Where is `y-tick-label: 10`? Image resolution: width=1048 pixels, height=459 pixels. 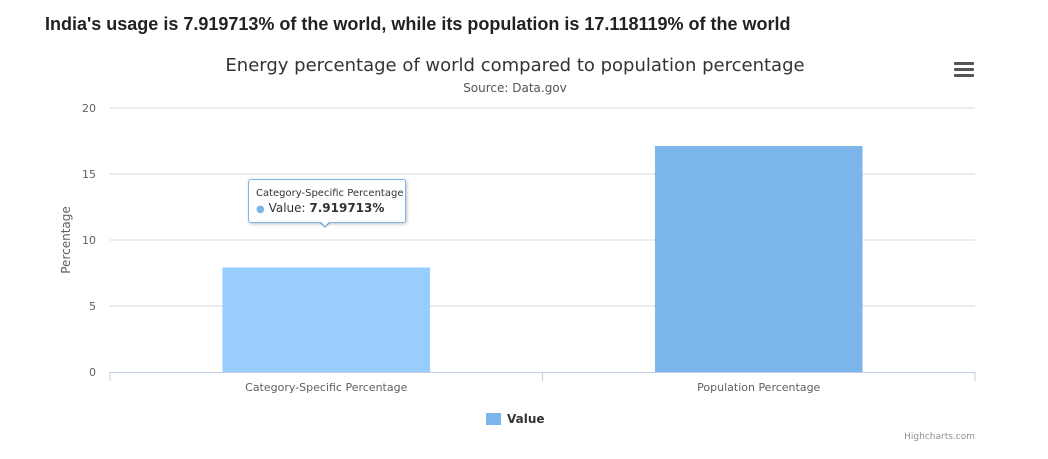 y-tick-label: 10 is located at coordinates (89, 240).